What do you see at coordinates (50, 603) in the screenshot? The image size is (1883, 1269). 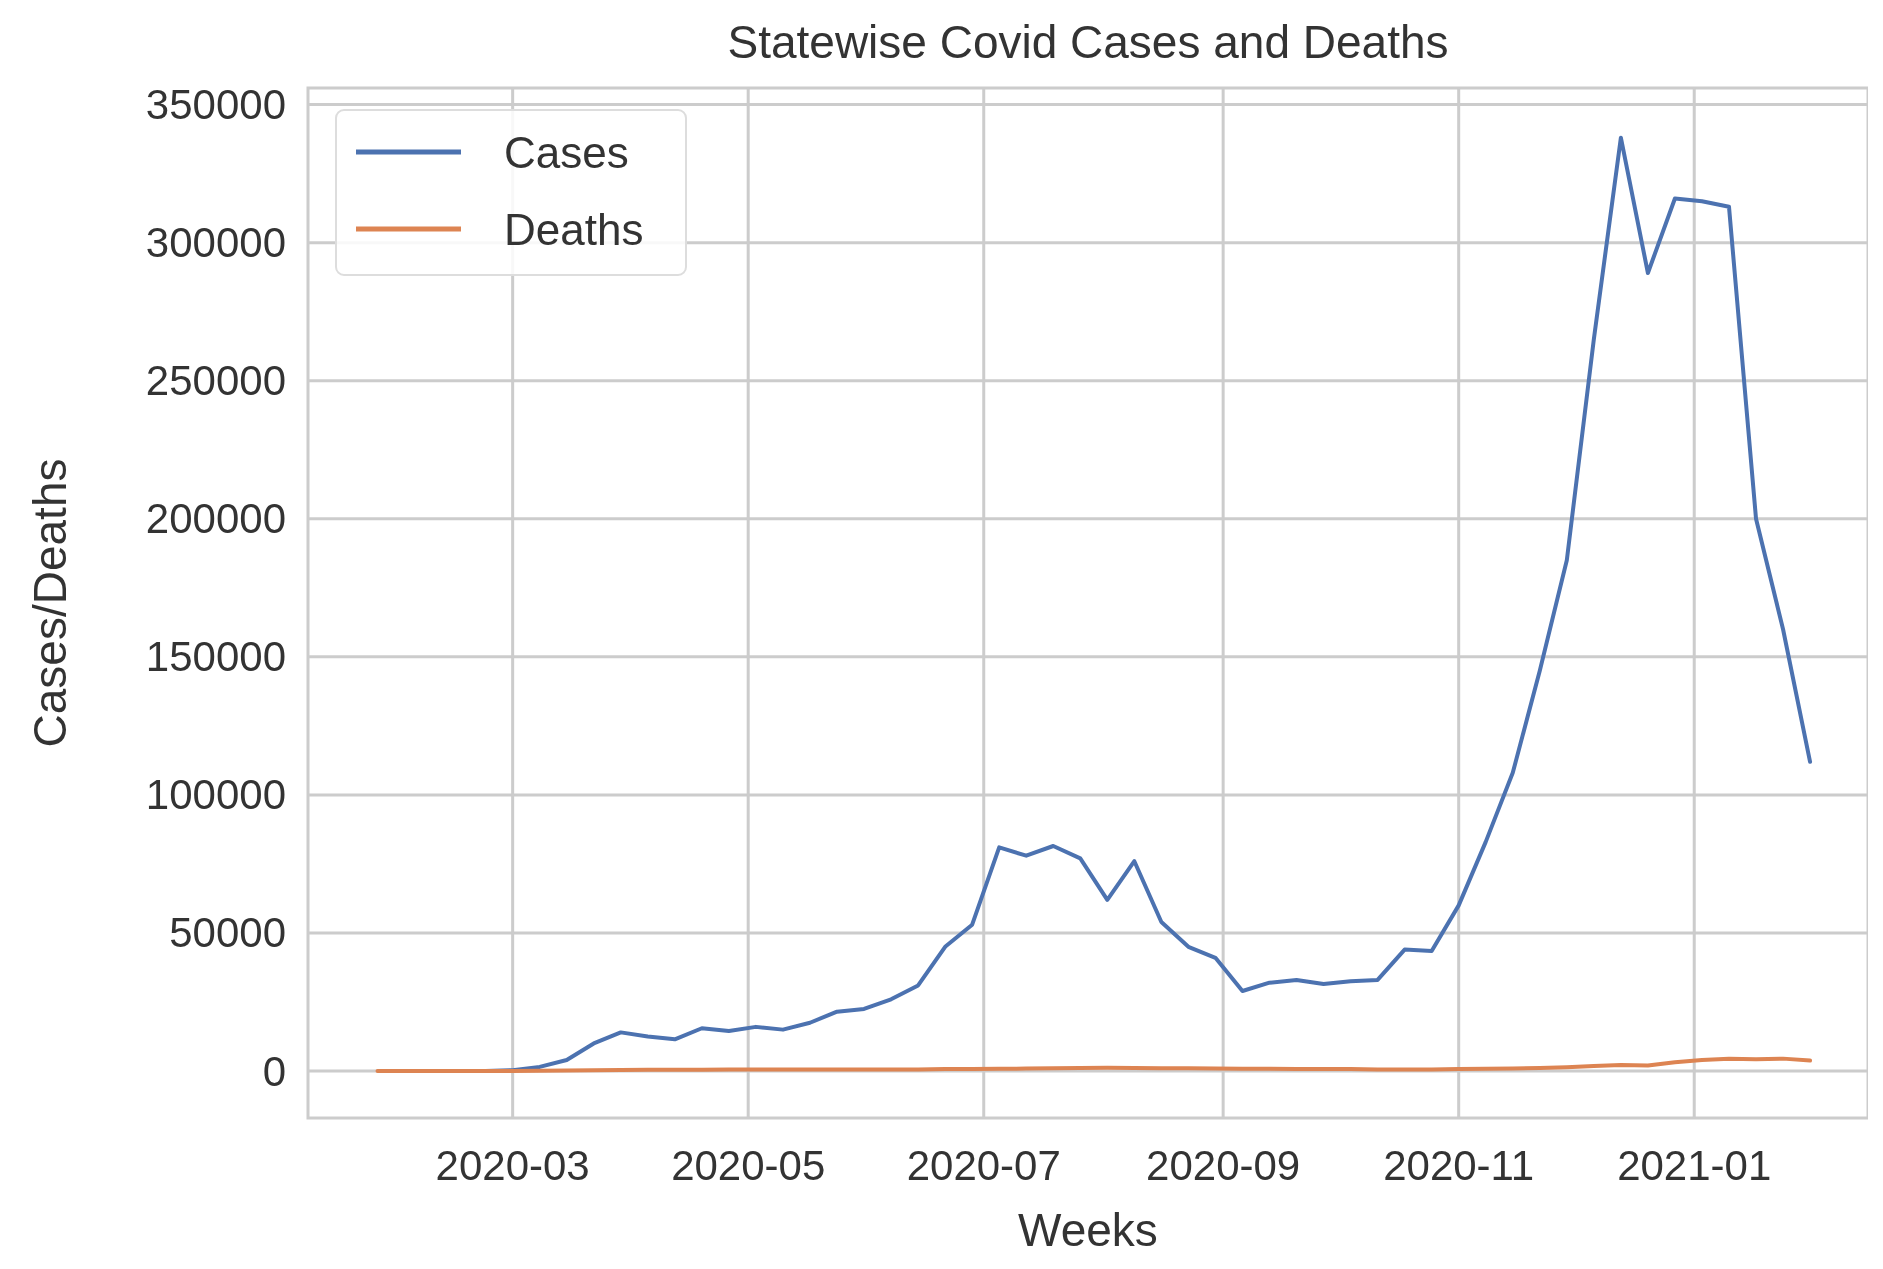 I see `y-axis-title: Cases/Deaths` at bounding box center [50, 603].